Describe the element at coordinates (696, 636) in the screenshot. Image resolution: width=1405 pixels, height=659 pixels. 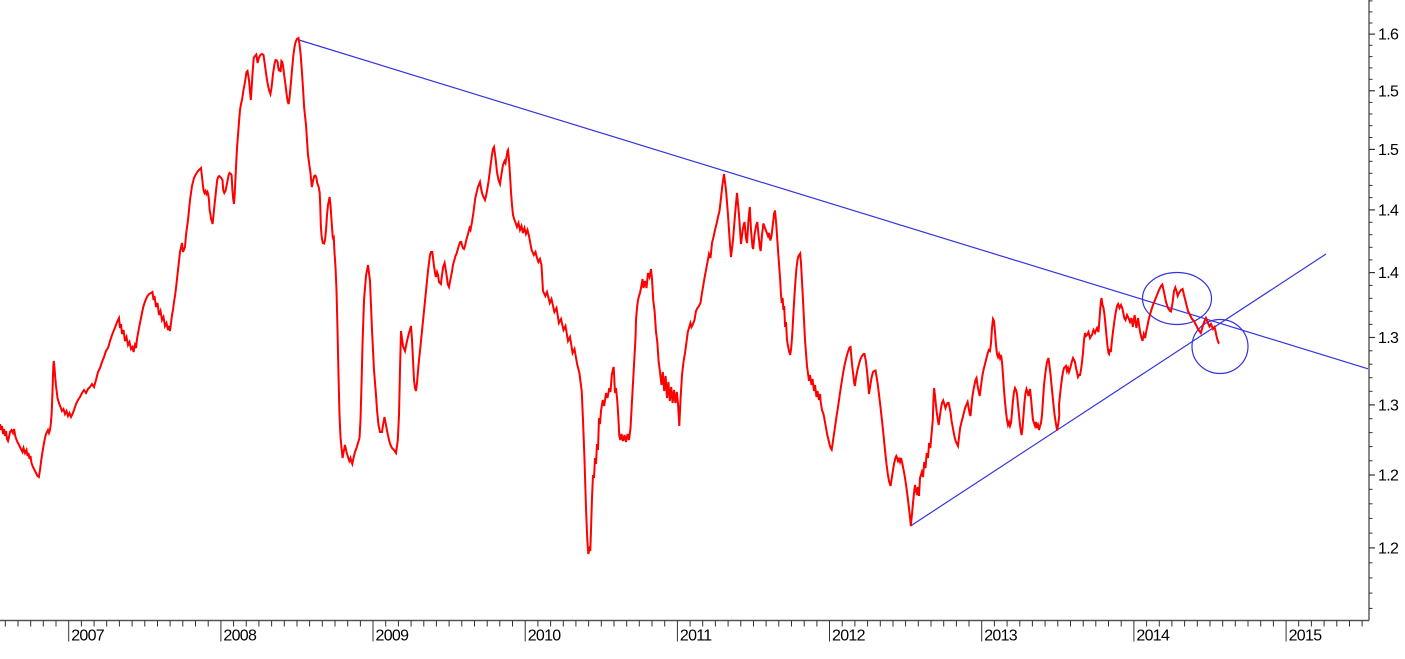
I see `svg-text: 2011` at that location.